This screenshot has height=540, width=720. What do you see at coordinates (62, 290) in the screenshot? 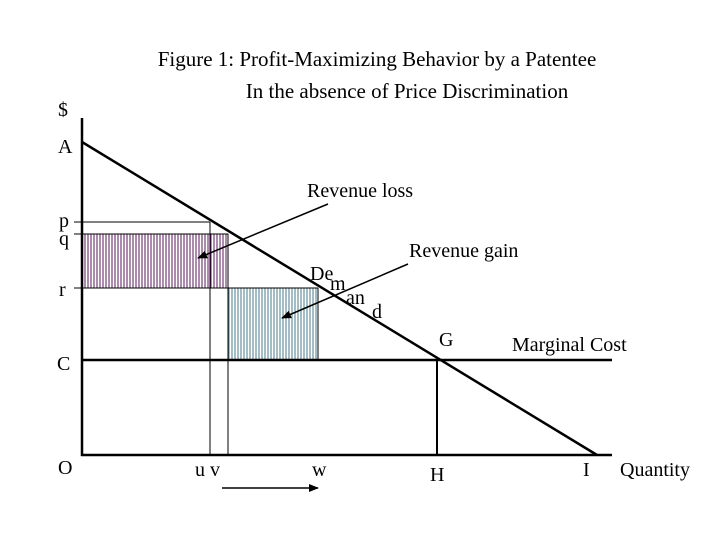
I see `point-r-label: r` at bounding box center [62, 290].